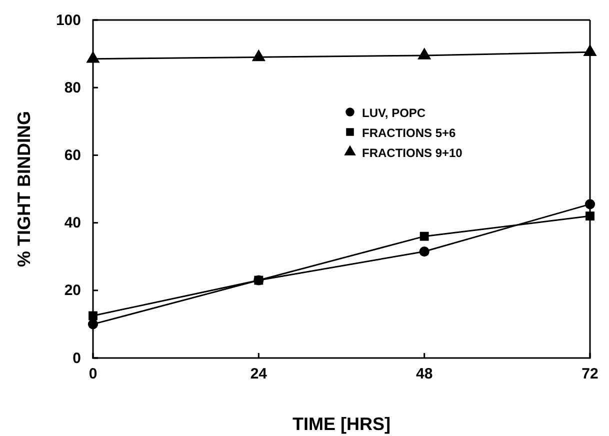 This screenshot has height=436, width=609. What do you see at coordinates (72, 87) in the screenshot?
I see `y-tick-label: 80` at bounding box center [72, 87].